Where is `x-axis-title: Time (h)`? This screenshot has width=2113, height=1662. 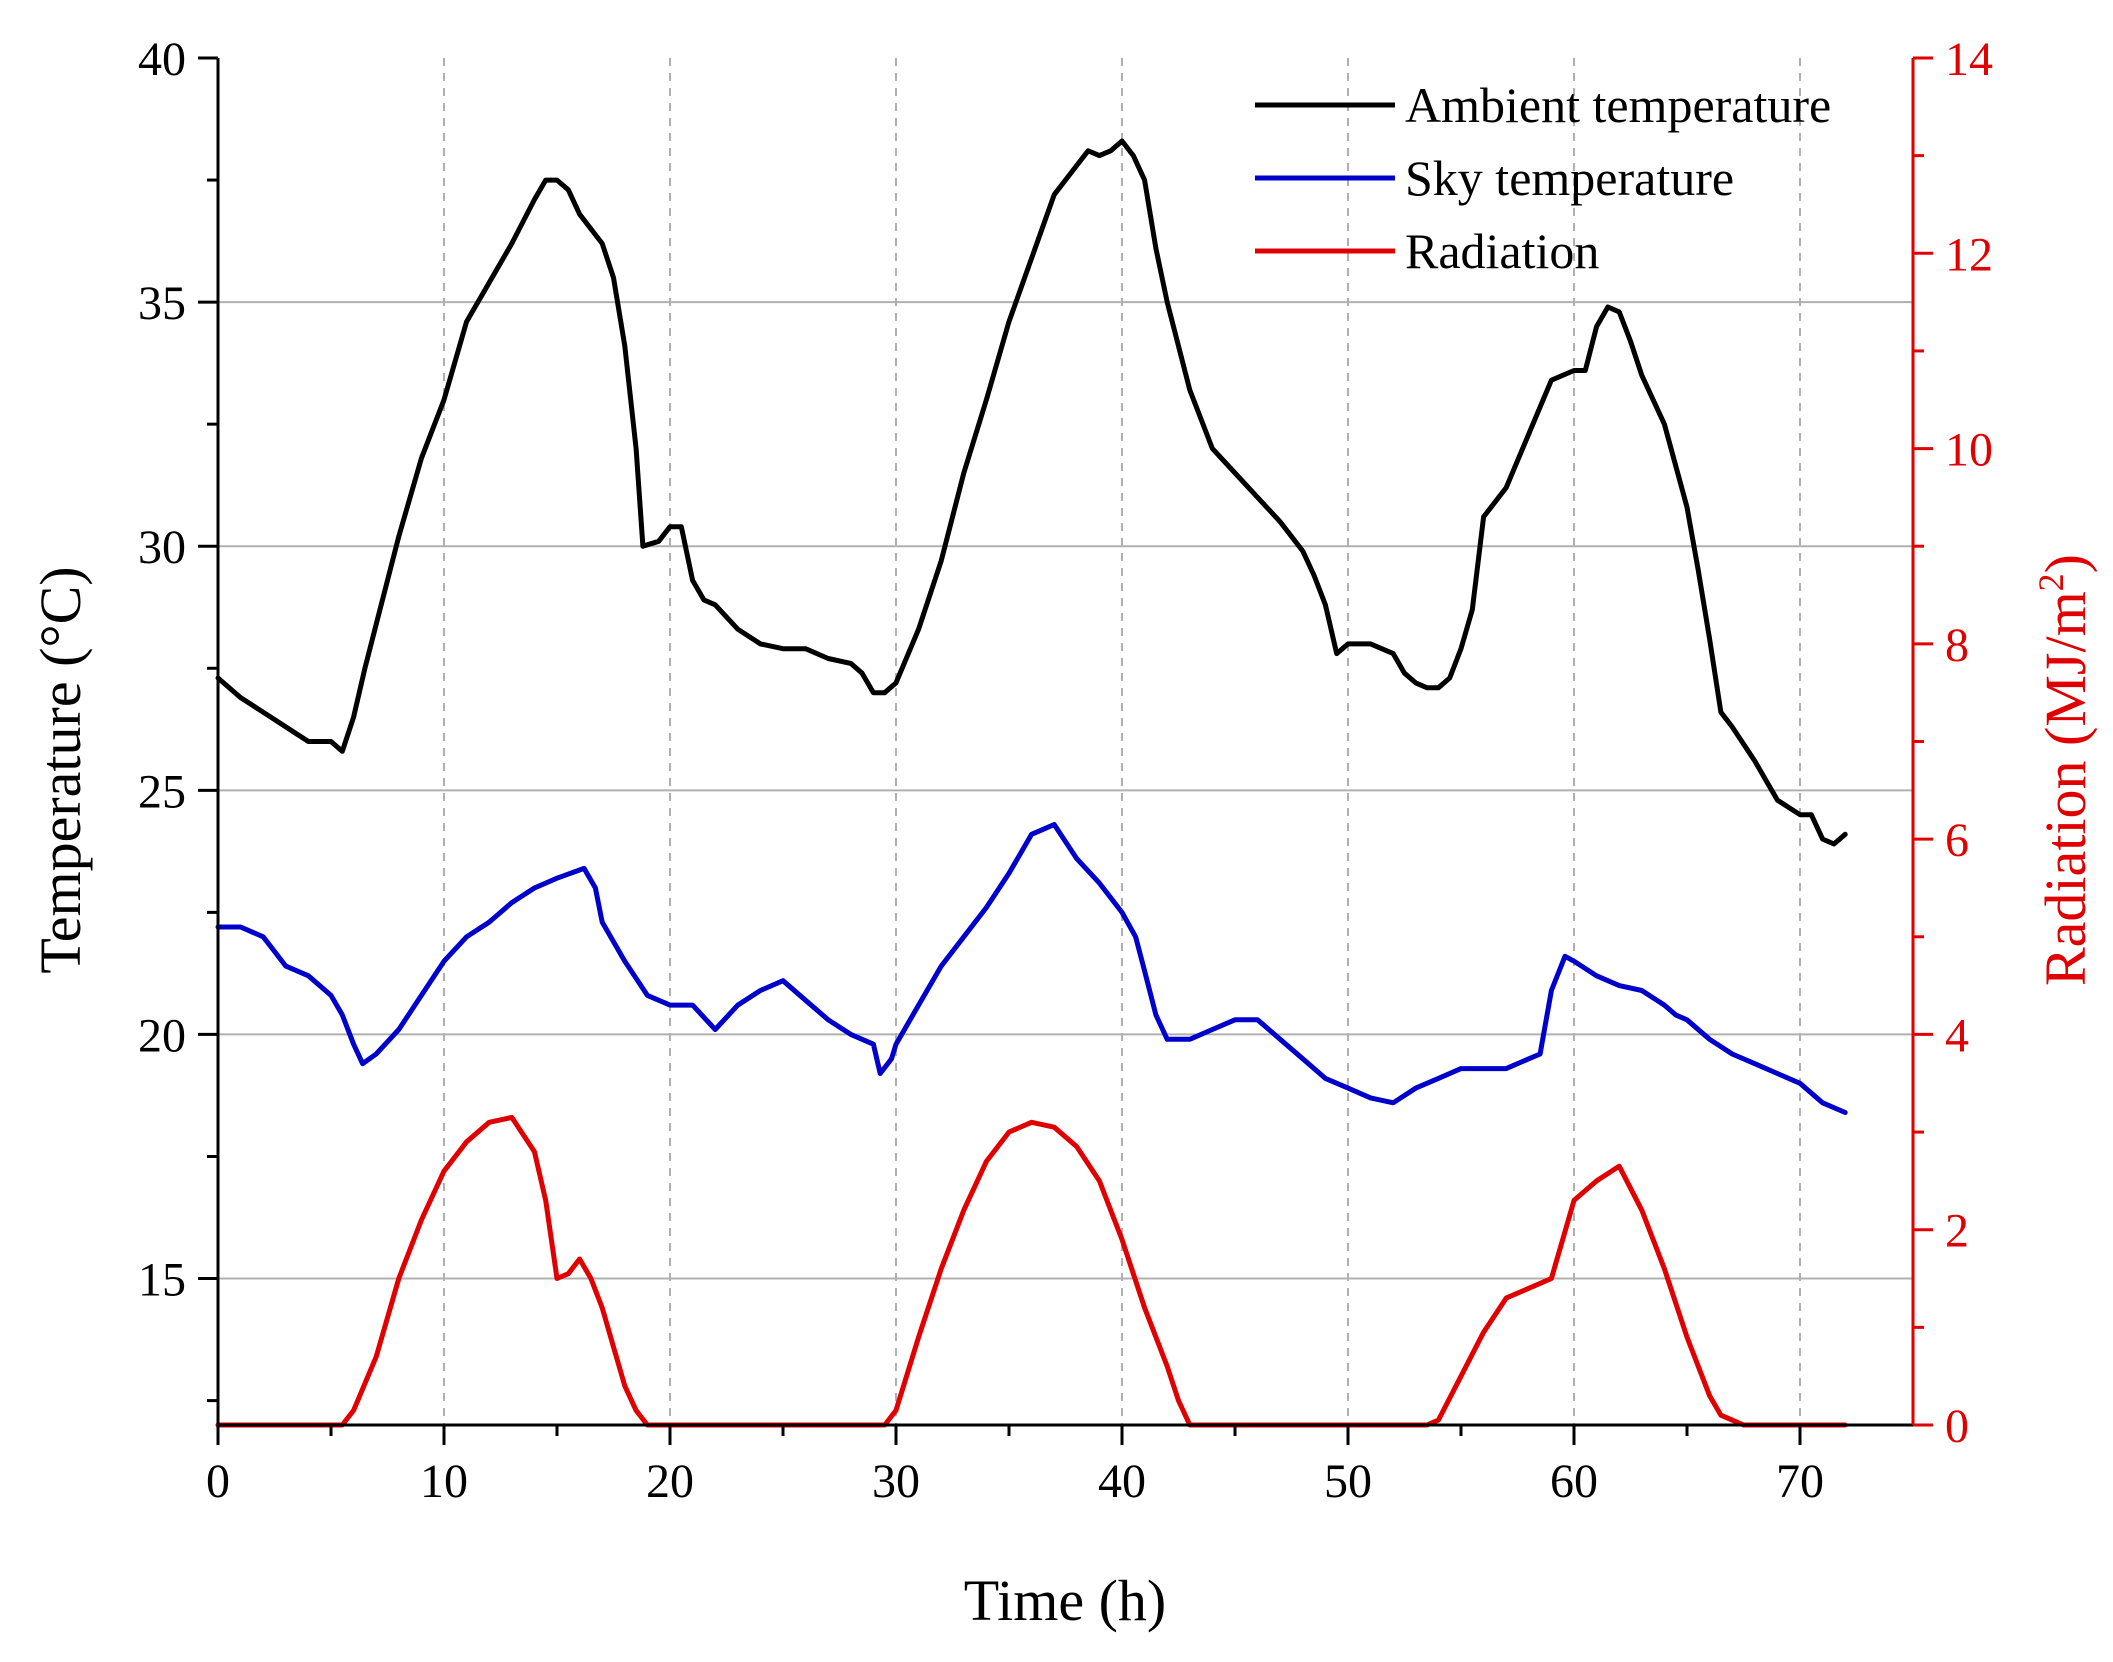
x-axis-title: Time (h) is located at coordinates (1065, 1600).